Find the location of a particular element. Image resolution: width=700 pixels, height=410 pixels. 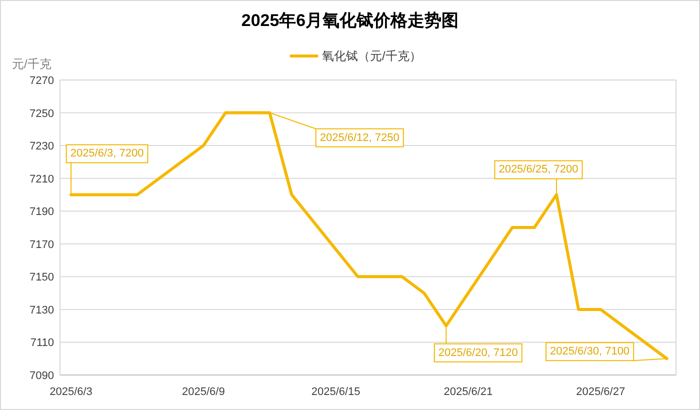

y-axis-title: 元/千克 is located at coordinates (32, 64).